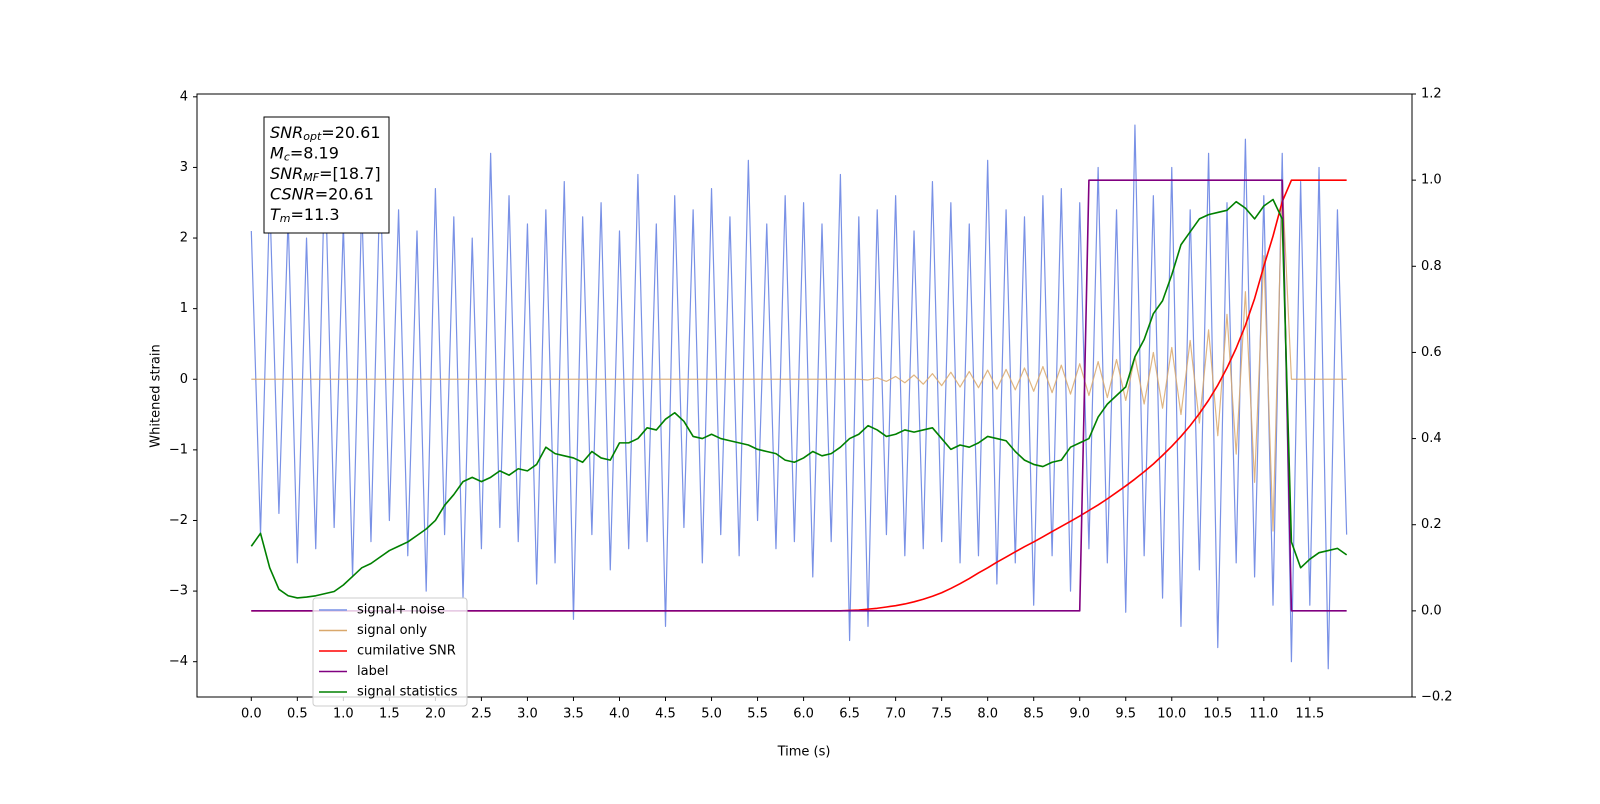 This screenshot has height=804, width=1600. What do you see at coordinates (312, 136) in the screenshot?
I see `annotation-sub: opt` at bounding box center [312, 136].